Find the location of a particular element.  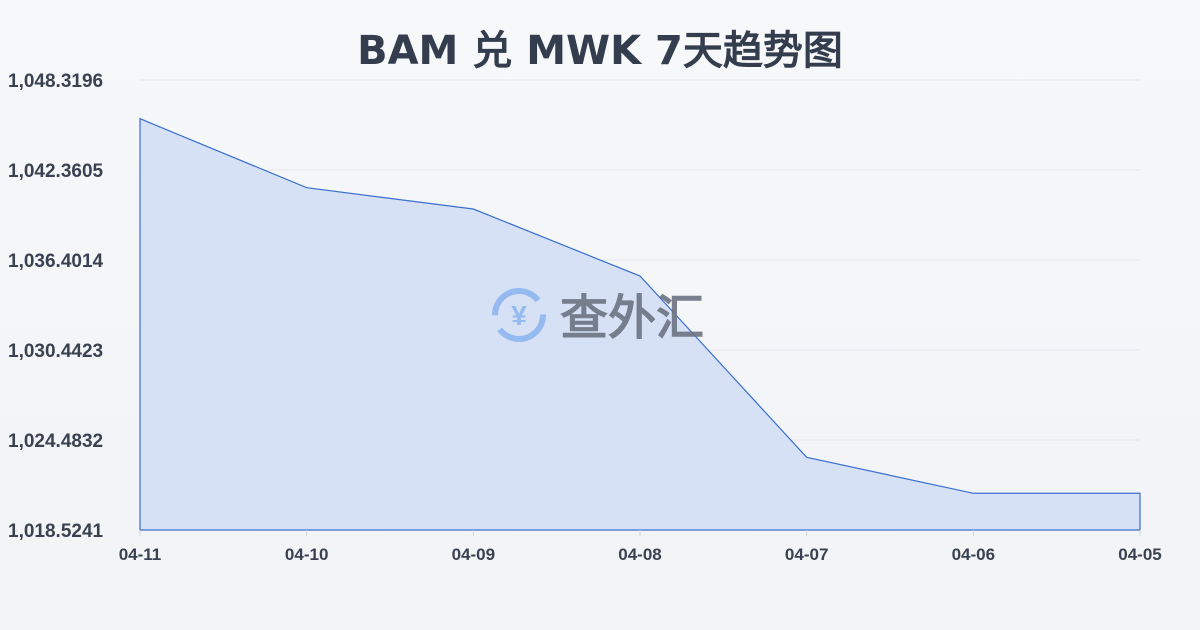

y-tick-label: 1,024.4832 is located at coordinates (55, 441).